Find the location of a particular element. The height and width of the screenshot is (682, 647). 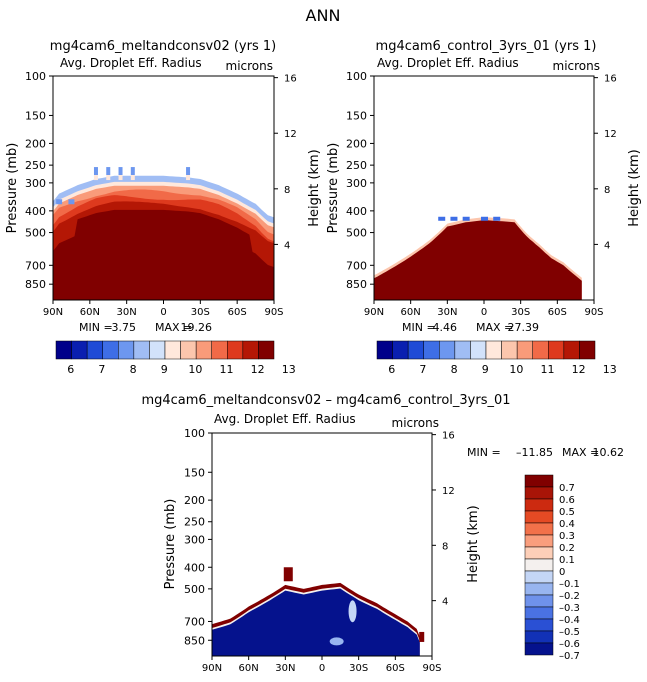

colorbar-label: 11 is located at coordinates (548, 369).